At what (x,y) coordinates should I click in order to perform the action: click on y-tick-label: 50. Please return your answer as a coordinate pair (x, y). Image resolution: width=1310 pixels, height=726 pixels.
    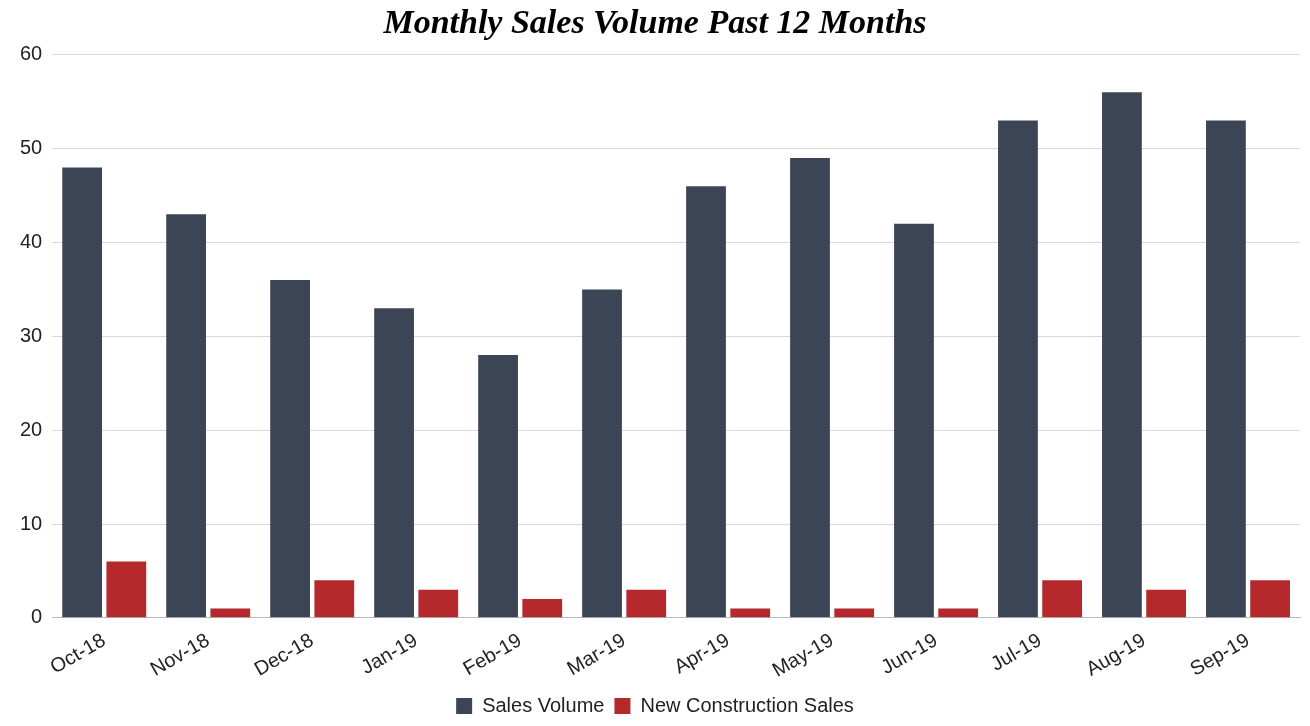
    Looking at the image, I should click on (31, 147).